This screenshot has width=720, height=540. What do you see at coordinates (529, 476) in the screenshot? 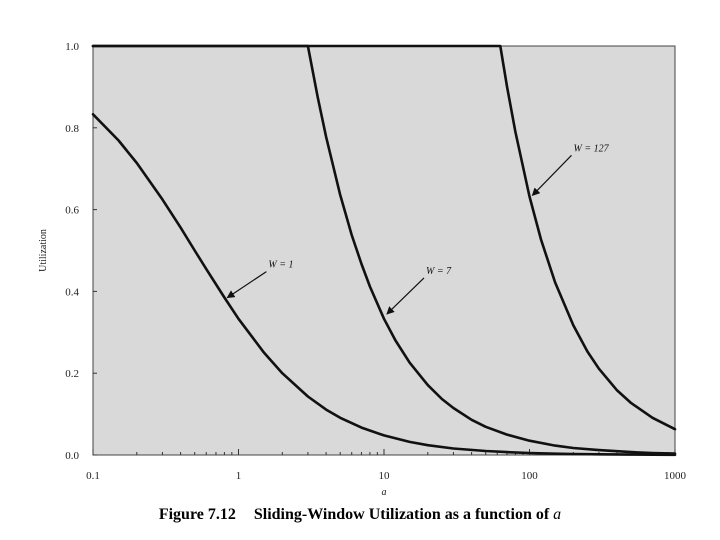
I see `x-tick-label-3: 100` at bounding box center [529, 476].